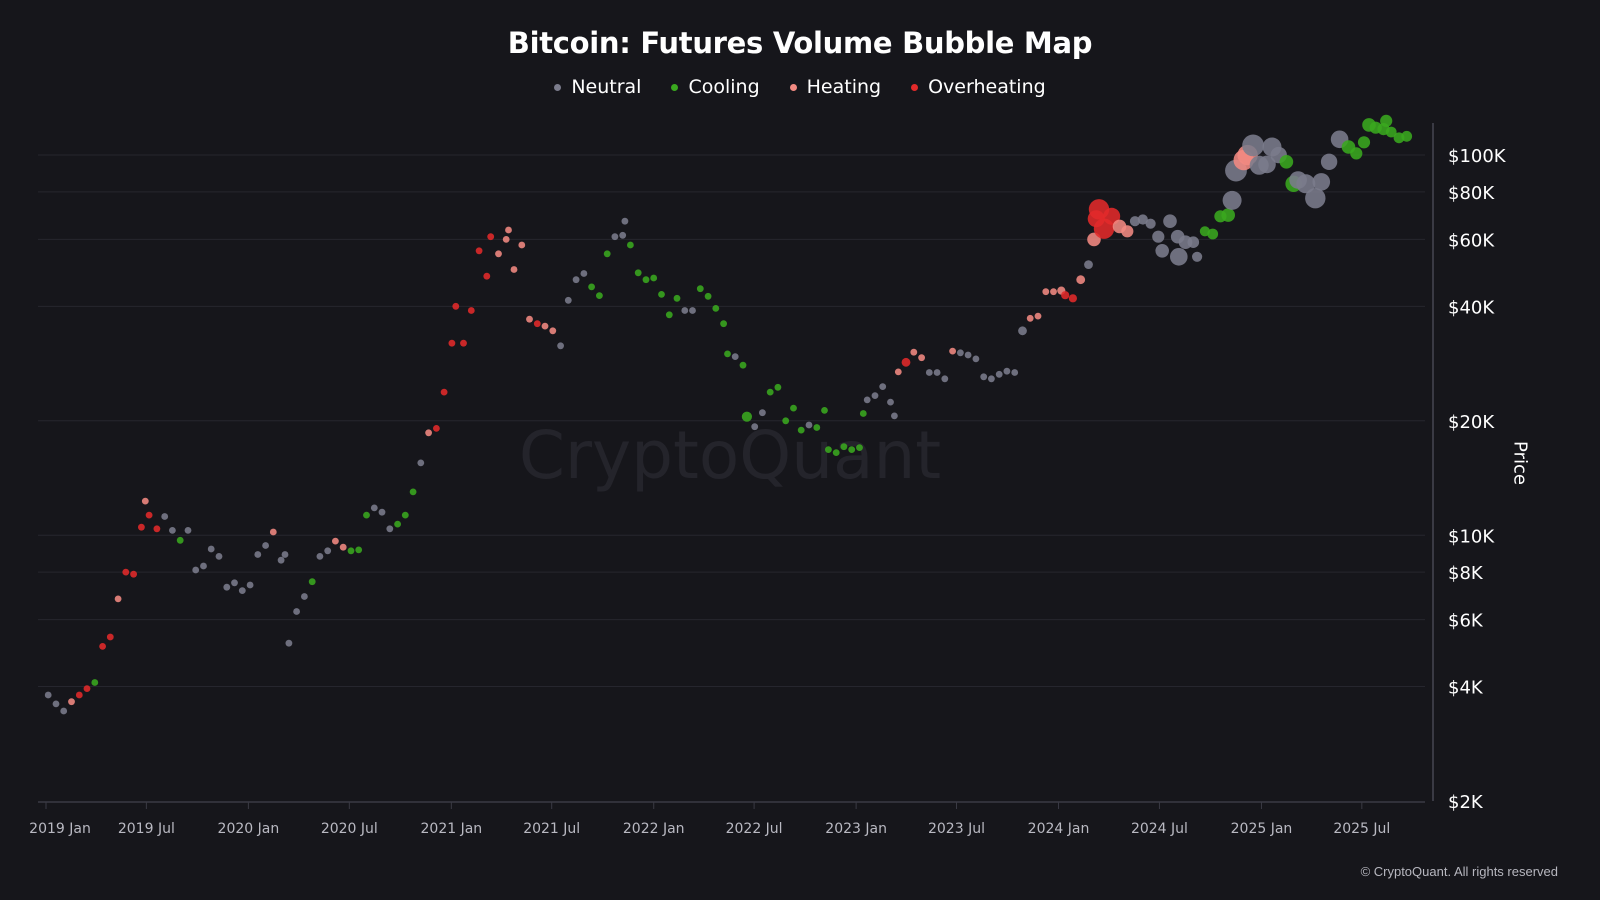 The width and height of the screenshot is (1600, 900). I want to click on legend-item-heating: Heating, so click(835, 87).